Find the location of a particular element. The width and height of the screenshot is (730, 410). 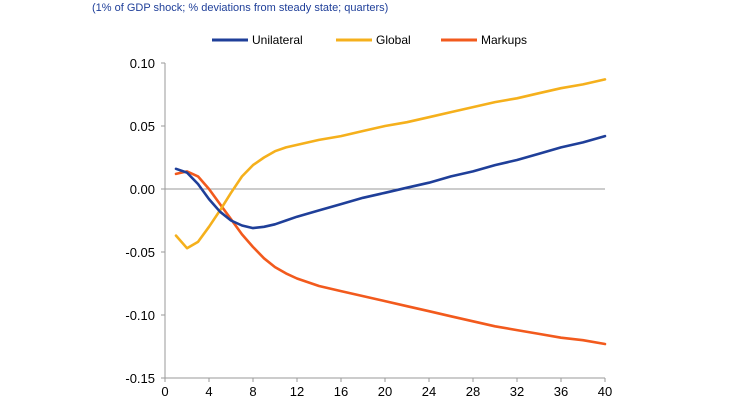

legend-label-unilateral: Unilateral is located at coordinates (277, 40).